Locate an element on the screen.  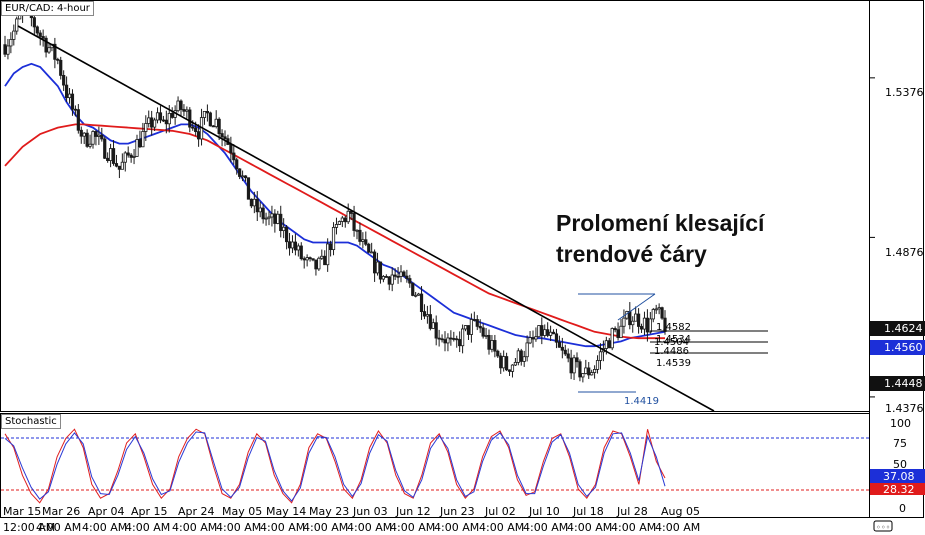
stoch-tag-red: 28.32 is located at coordinates (899, 489).